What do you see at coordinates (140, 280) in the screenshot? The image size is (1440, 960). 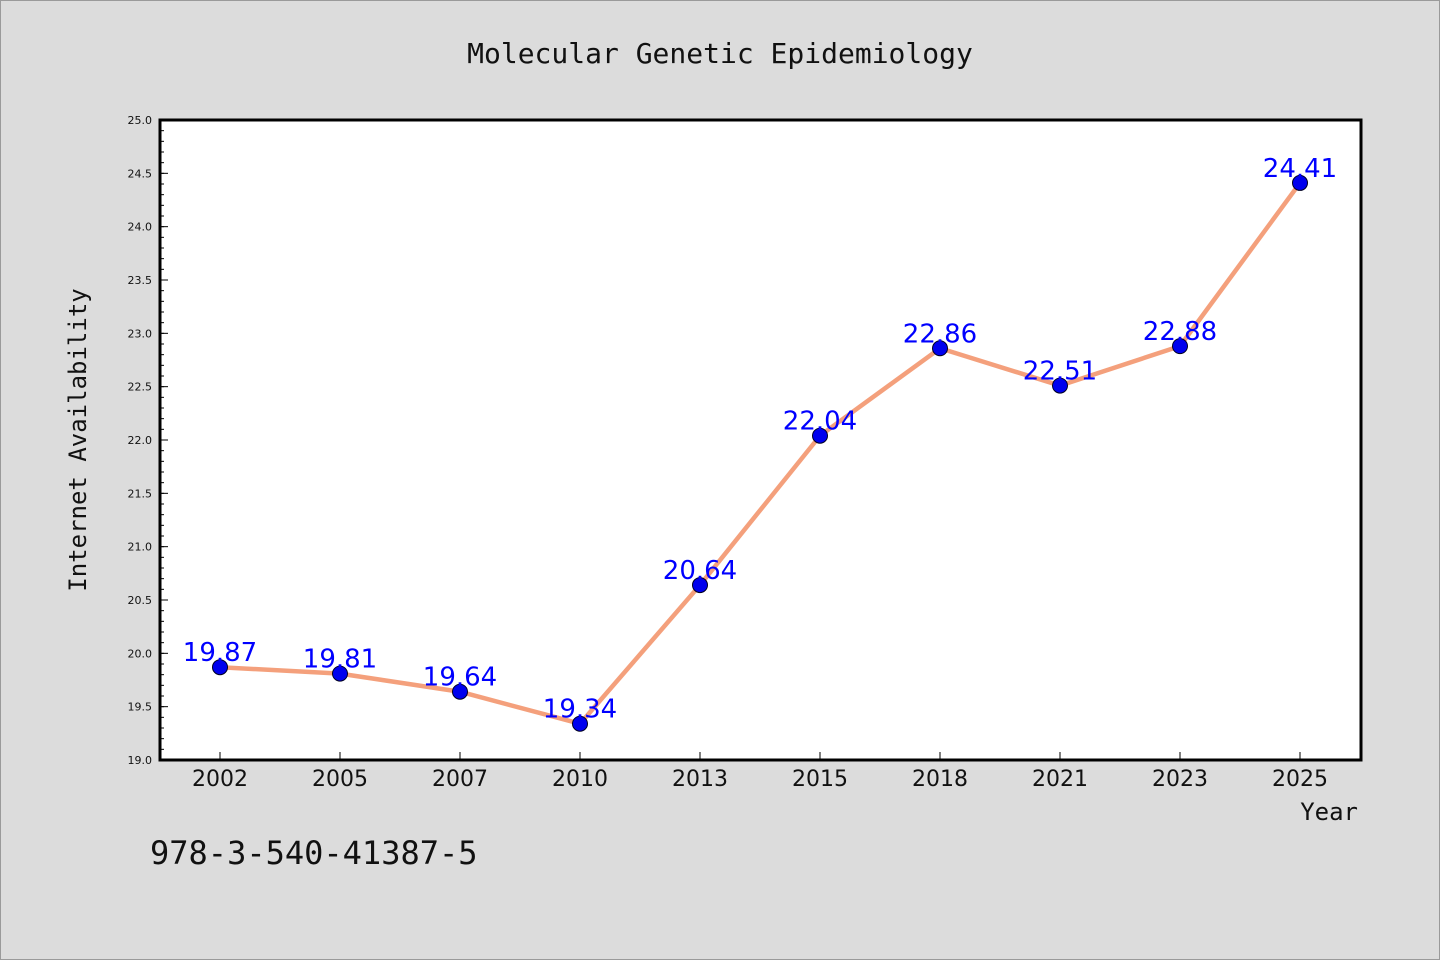 I see `y-tick-label: 23.5` at bounding box center [140, 280].